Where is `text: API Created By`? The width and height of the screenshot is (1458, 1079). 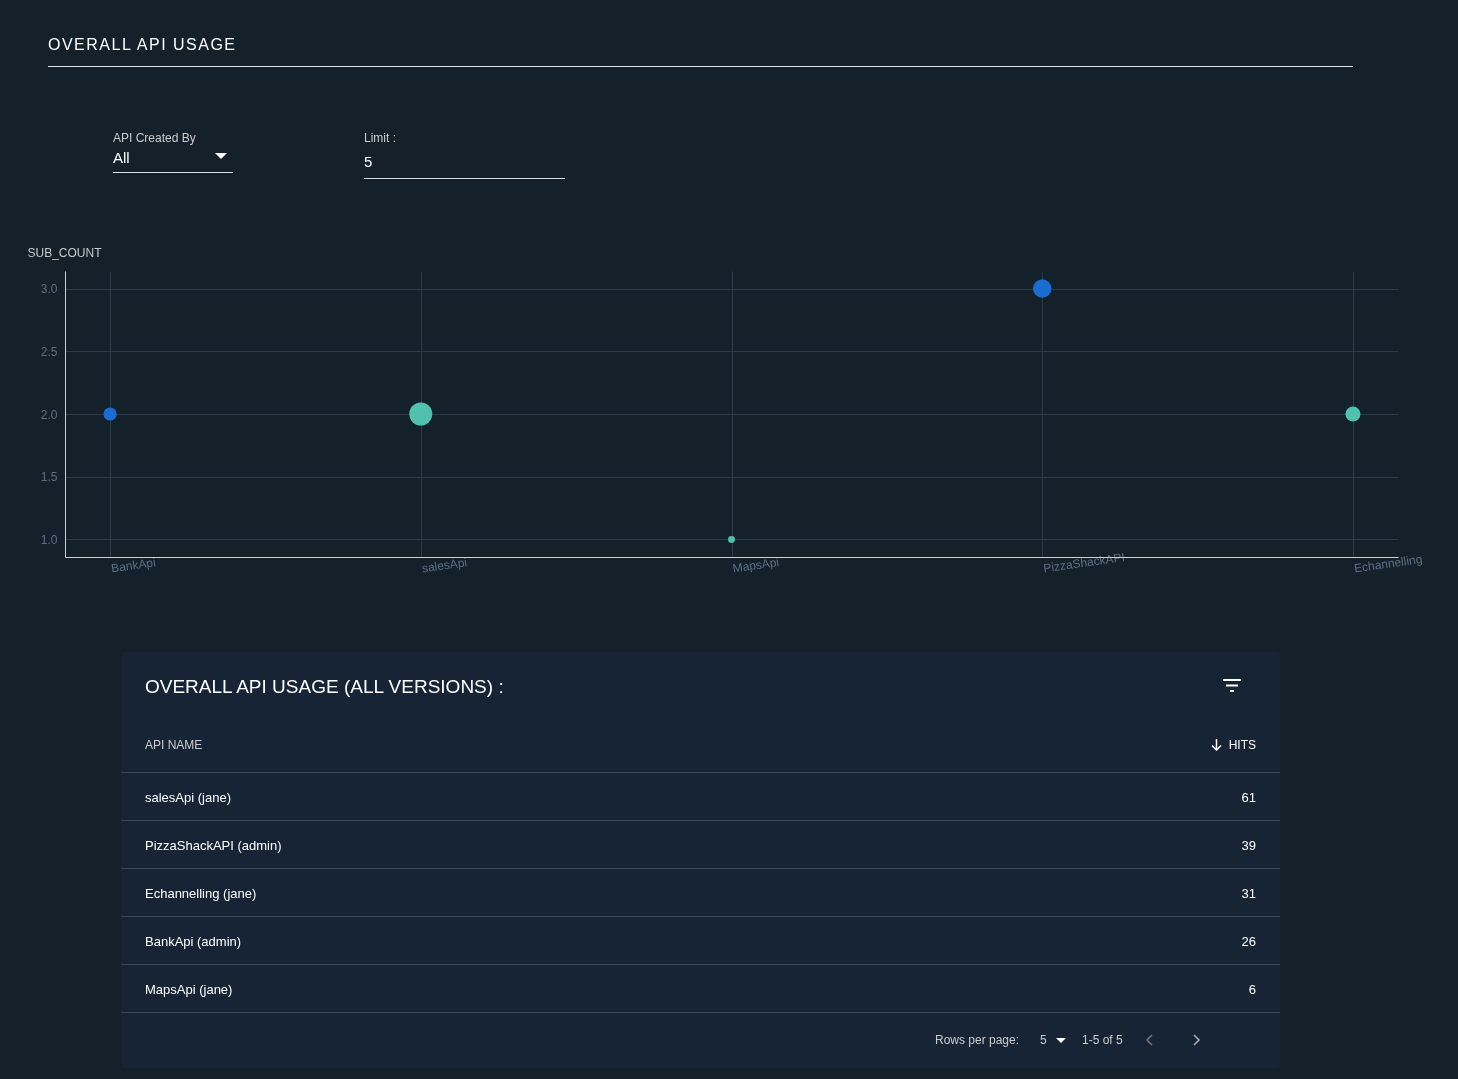 text: API Created By is located at coordinates (155, 138).